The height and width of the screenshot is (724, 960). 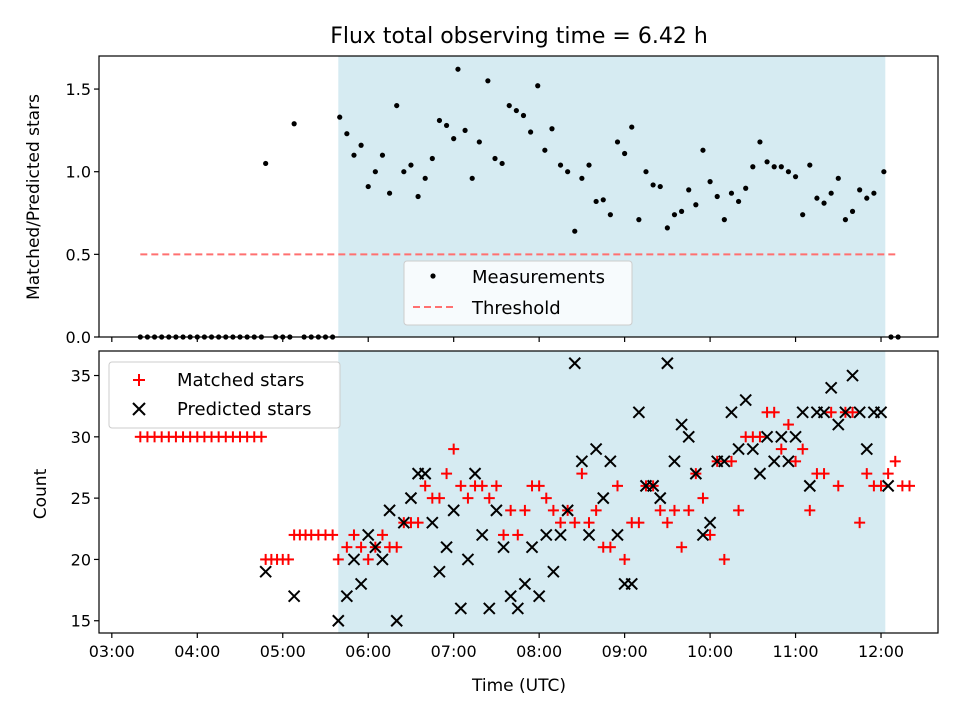 I want to click on y-tick-label: 1.0, so click(x=78, y=172).